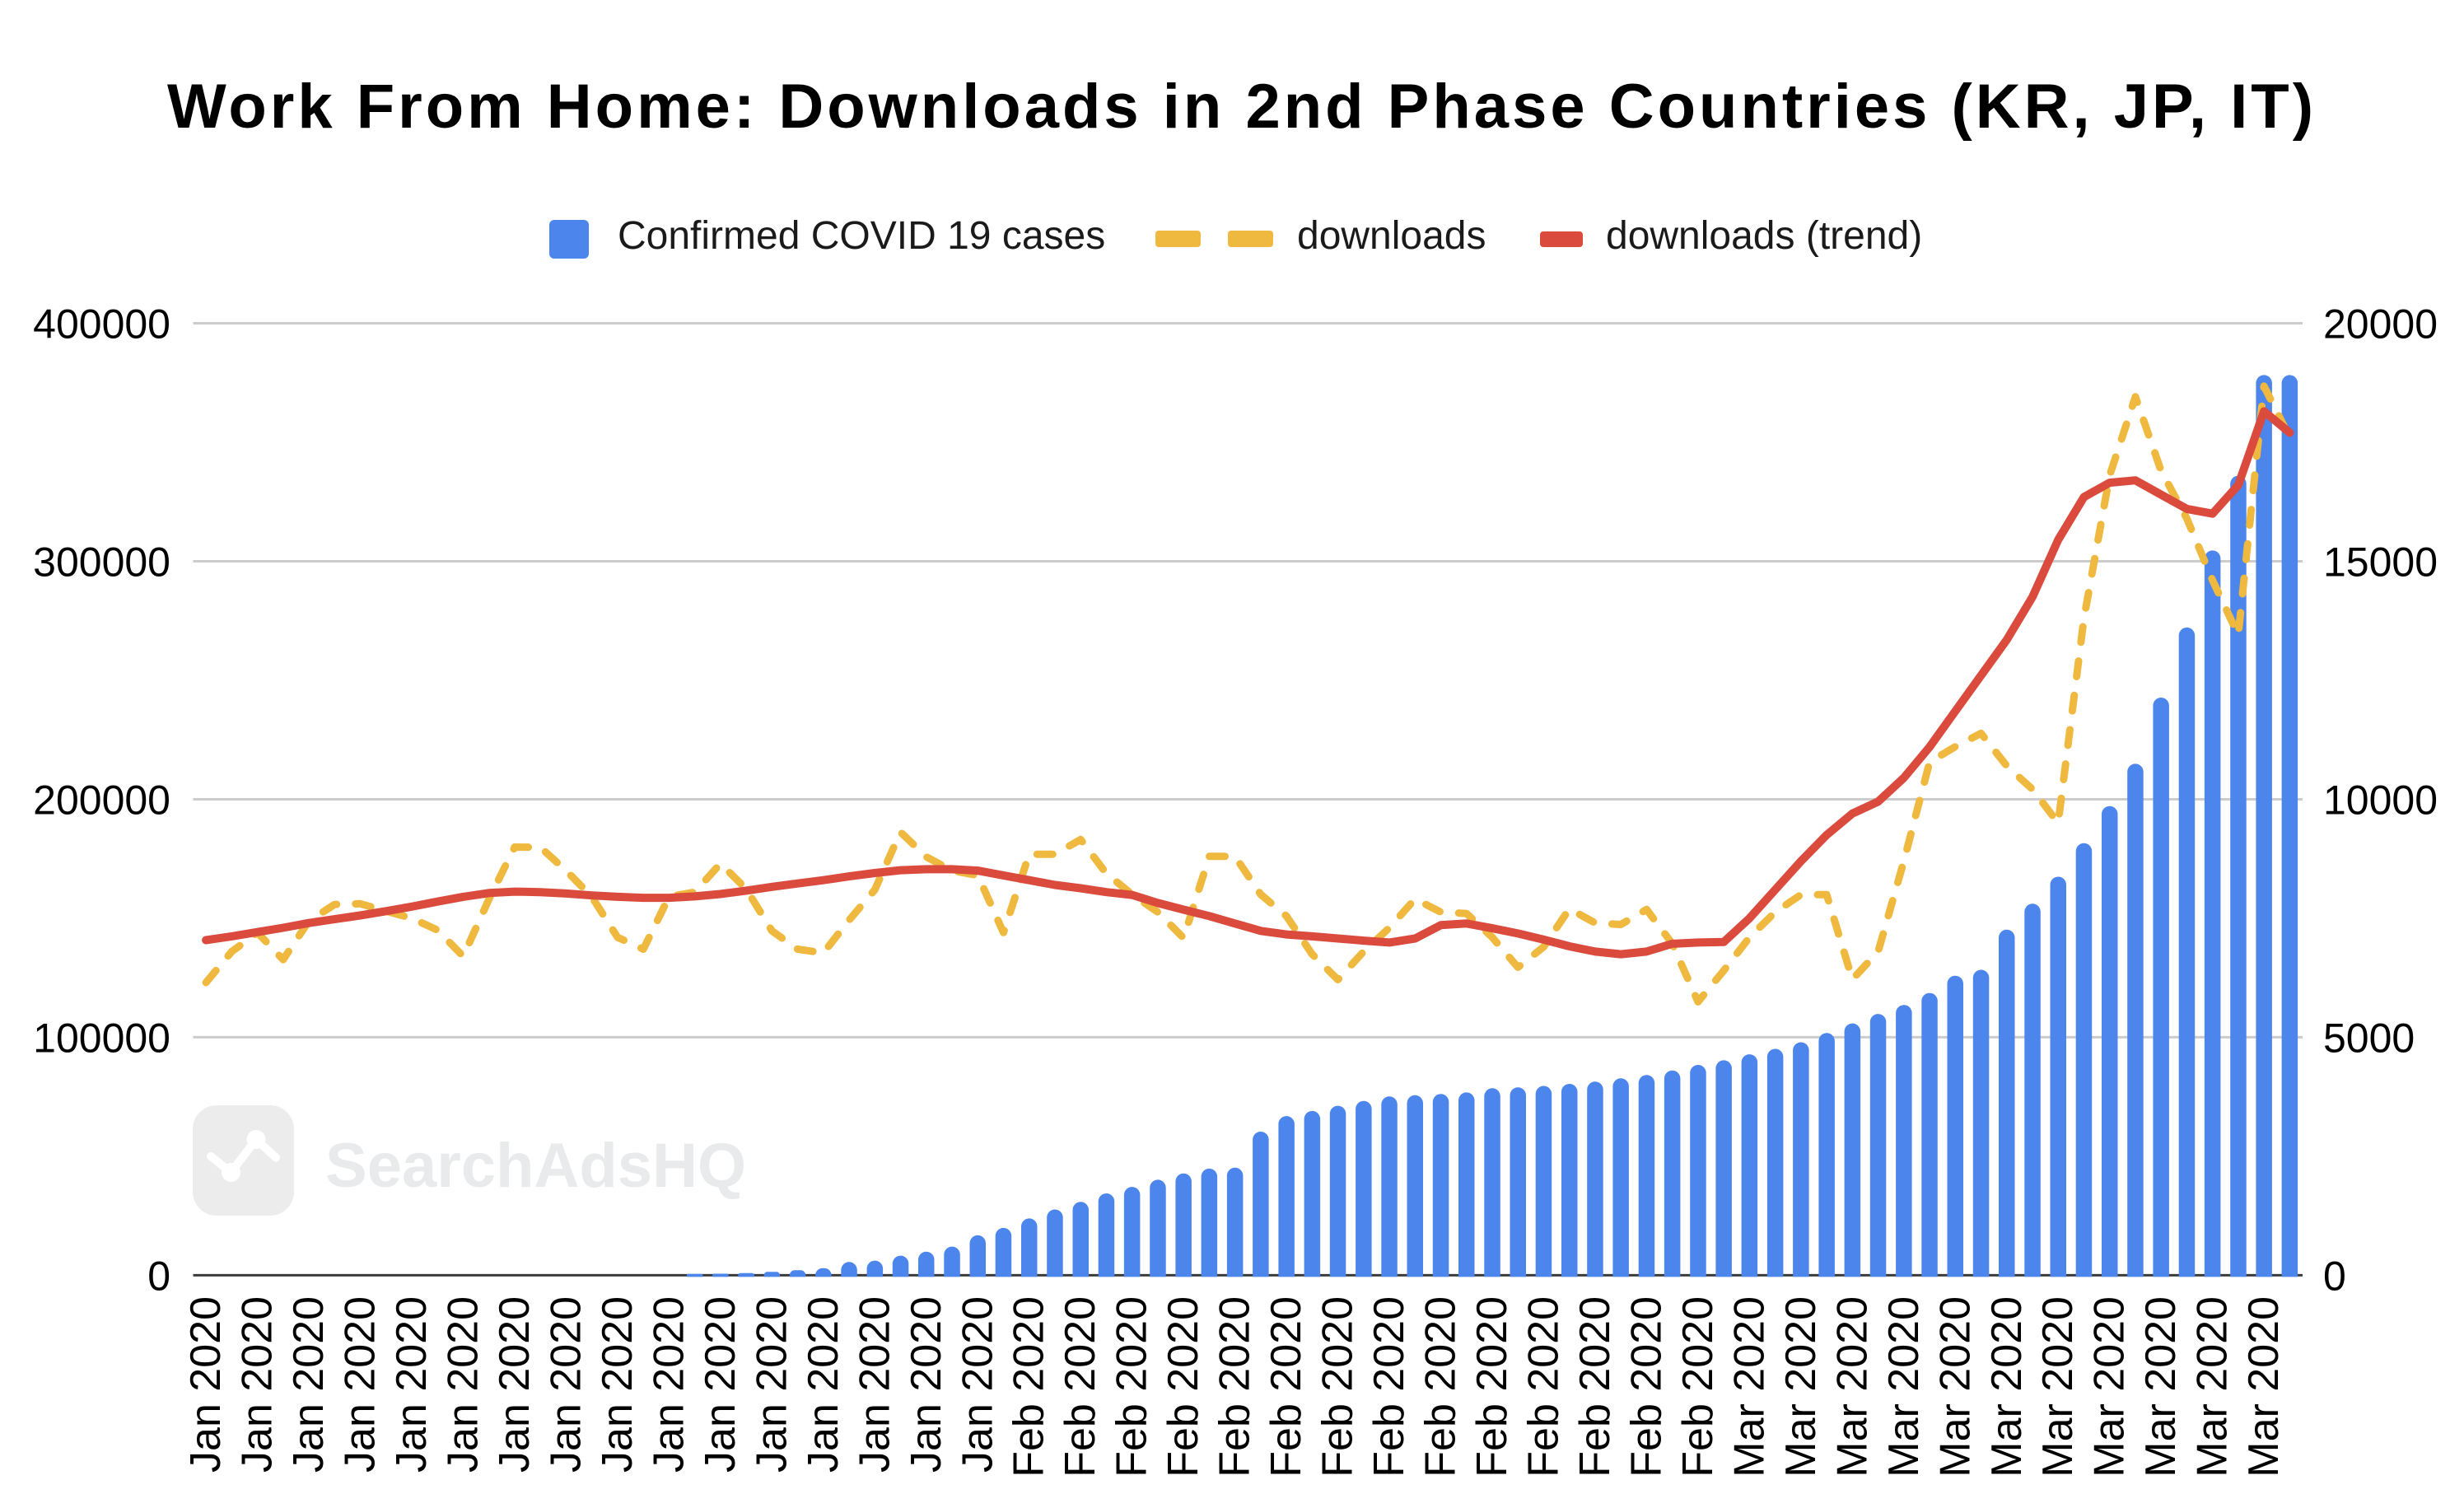  I want to click on svg-text: 15000, so click(2380, 562).